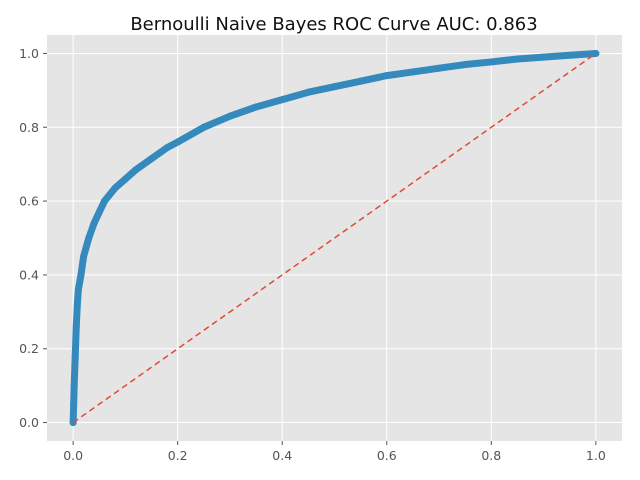 The height and width of the screenshot is (480, 640). Describe the element at coordinates (29, 348) in the screenshot. I see `y-tick-label: 0.2` at that location.